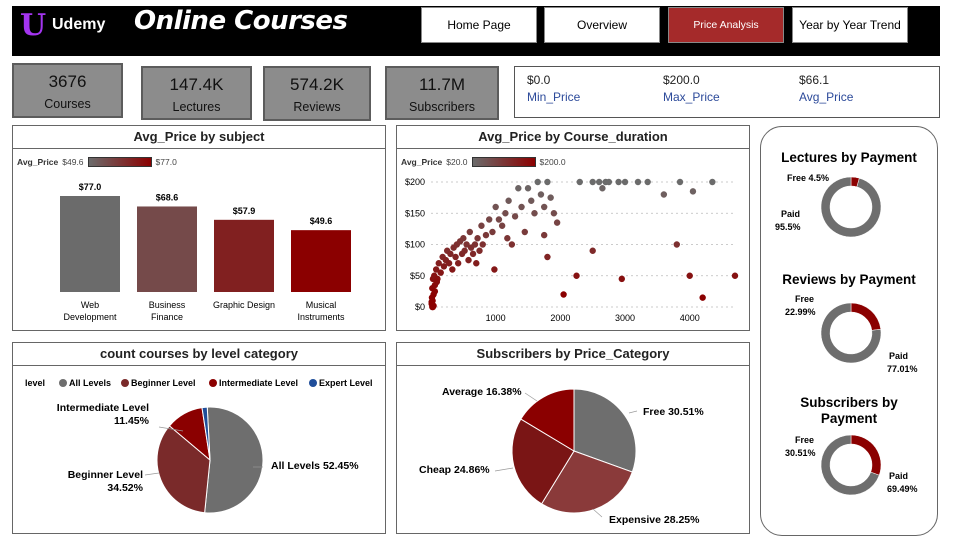  Describe the element at coordinates (90, 383) in the screenshot. I see `legend-entry: All Levels` at that location.